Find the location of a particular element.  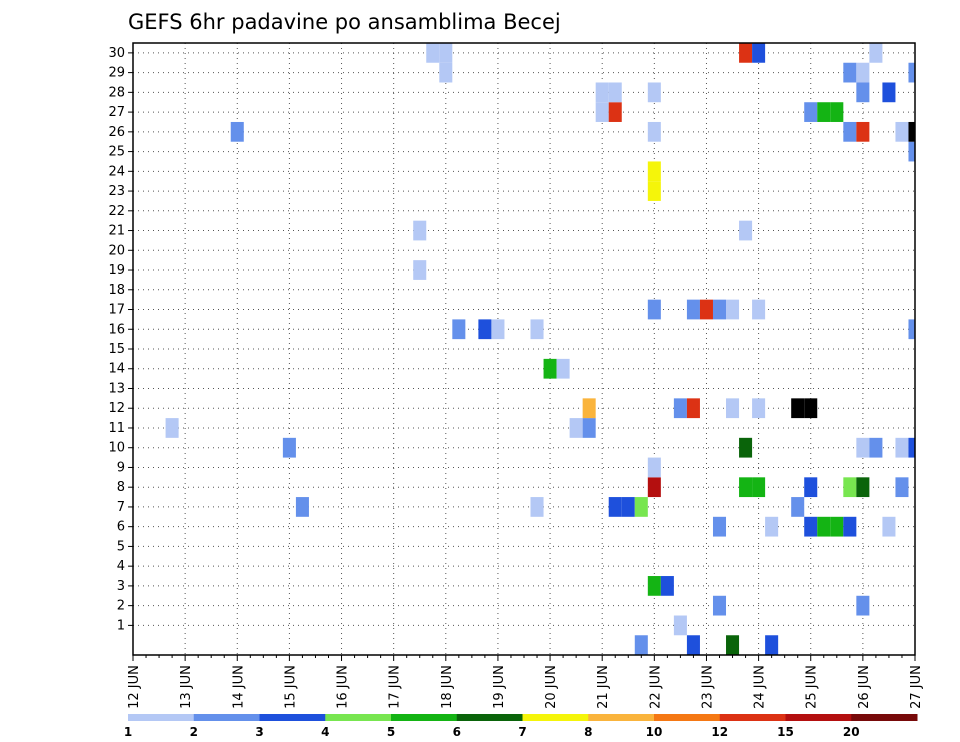

y-tick-label: 1 is located at coordinates (121, 625).